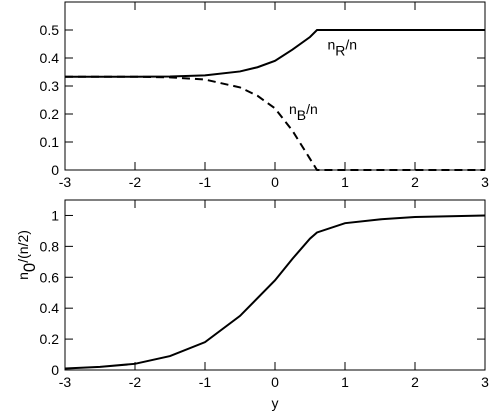  I want to click on y-axis-label: n0/(n/2), so click(27, 255).